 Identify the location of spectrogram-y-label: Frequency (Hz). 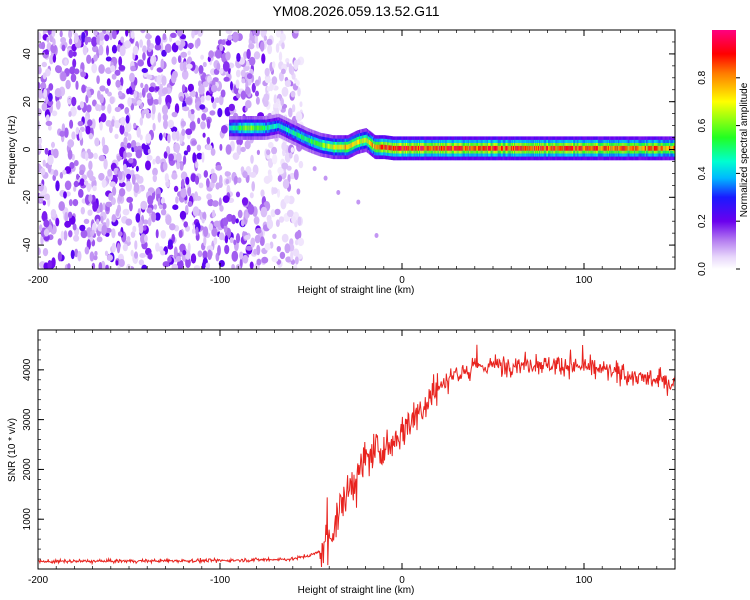
(12, 150).